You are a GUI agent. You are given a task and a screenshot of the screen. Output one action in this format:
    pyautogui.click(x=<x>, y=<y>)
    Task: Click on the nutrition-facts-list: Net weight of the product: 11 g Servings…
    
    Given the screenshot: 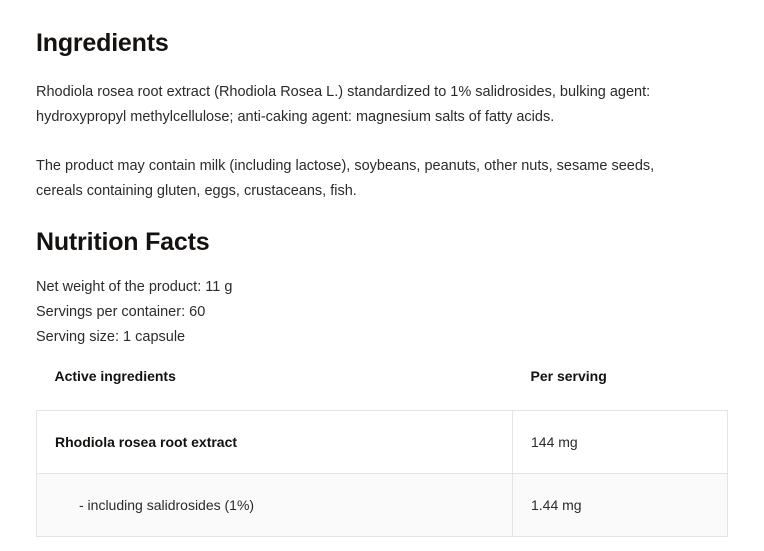 What is the action you would take?
    pyautogui.click(x=382, y=312)
    